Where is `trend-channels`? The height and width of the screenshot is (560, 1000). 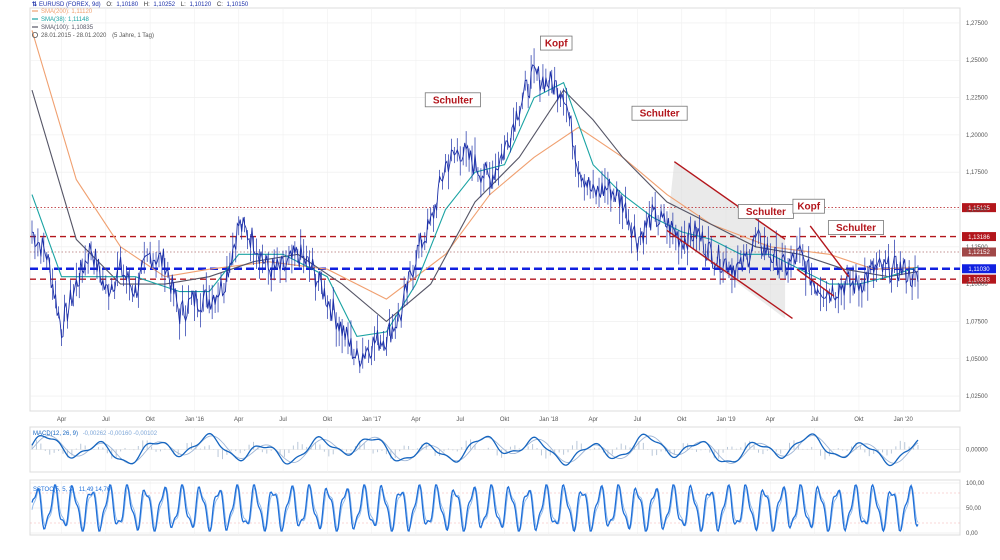 trend-channels is located at coordinates (758, 240).